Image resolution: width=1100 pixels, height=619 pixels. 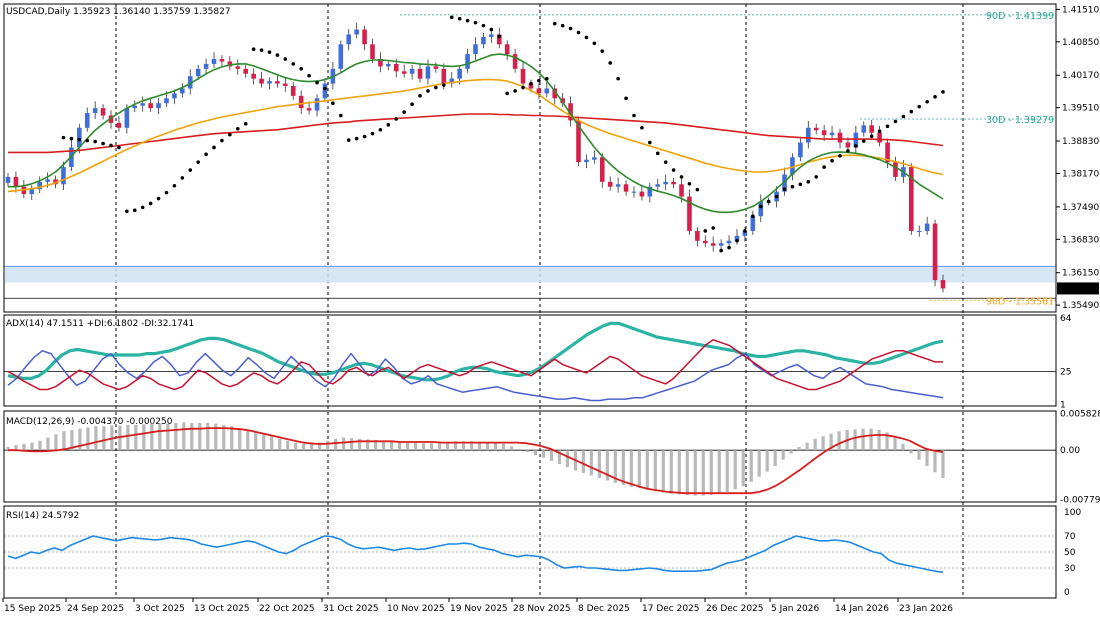 What do you see at coordinates (1066, 319) in the screenshot?
I see `adx-tick-label: 64` at bounding box center [1066, 319].